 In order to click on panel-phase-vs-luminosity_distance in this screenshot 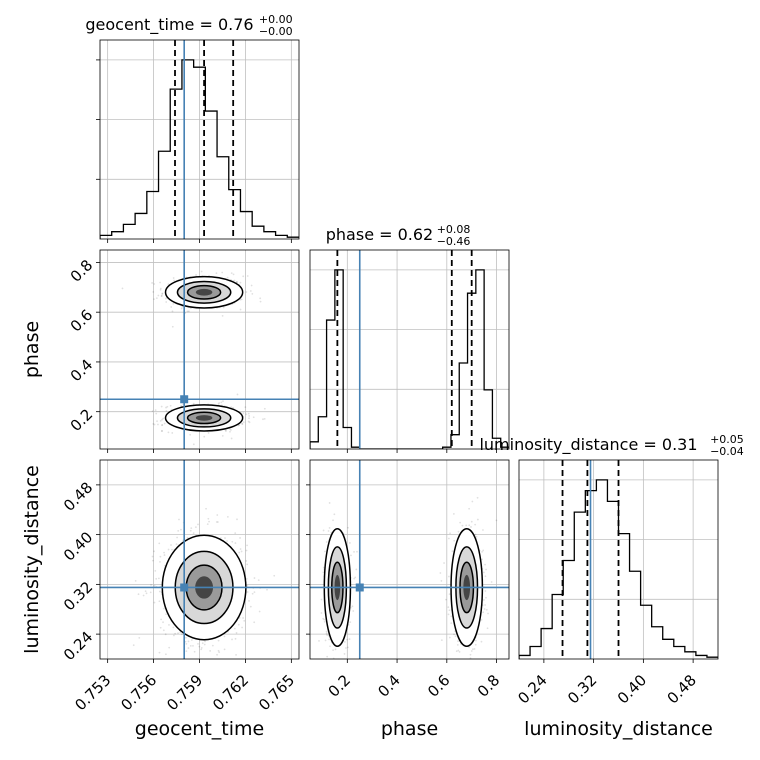, I will do `click(408, 564)`.